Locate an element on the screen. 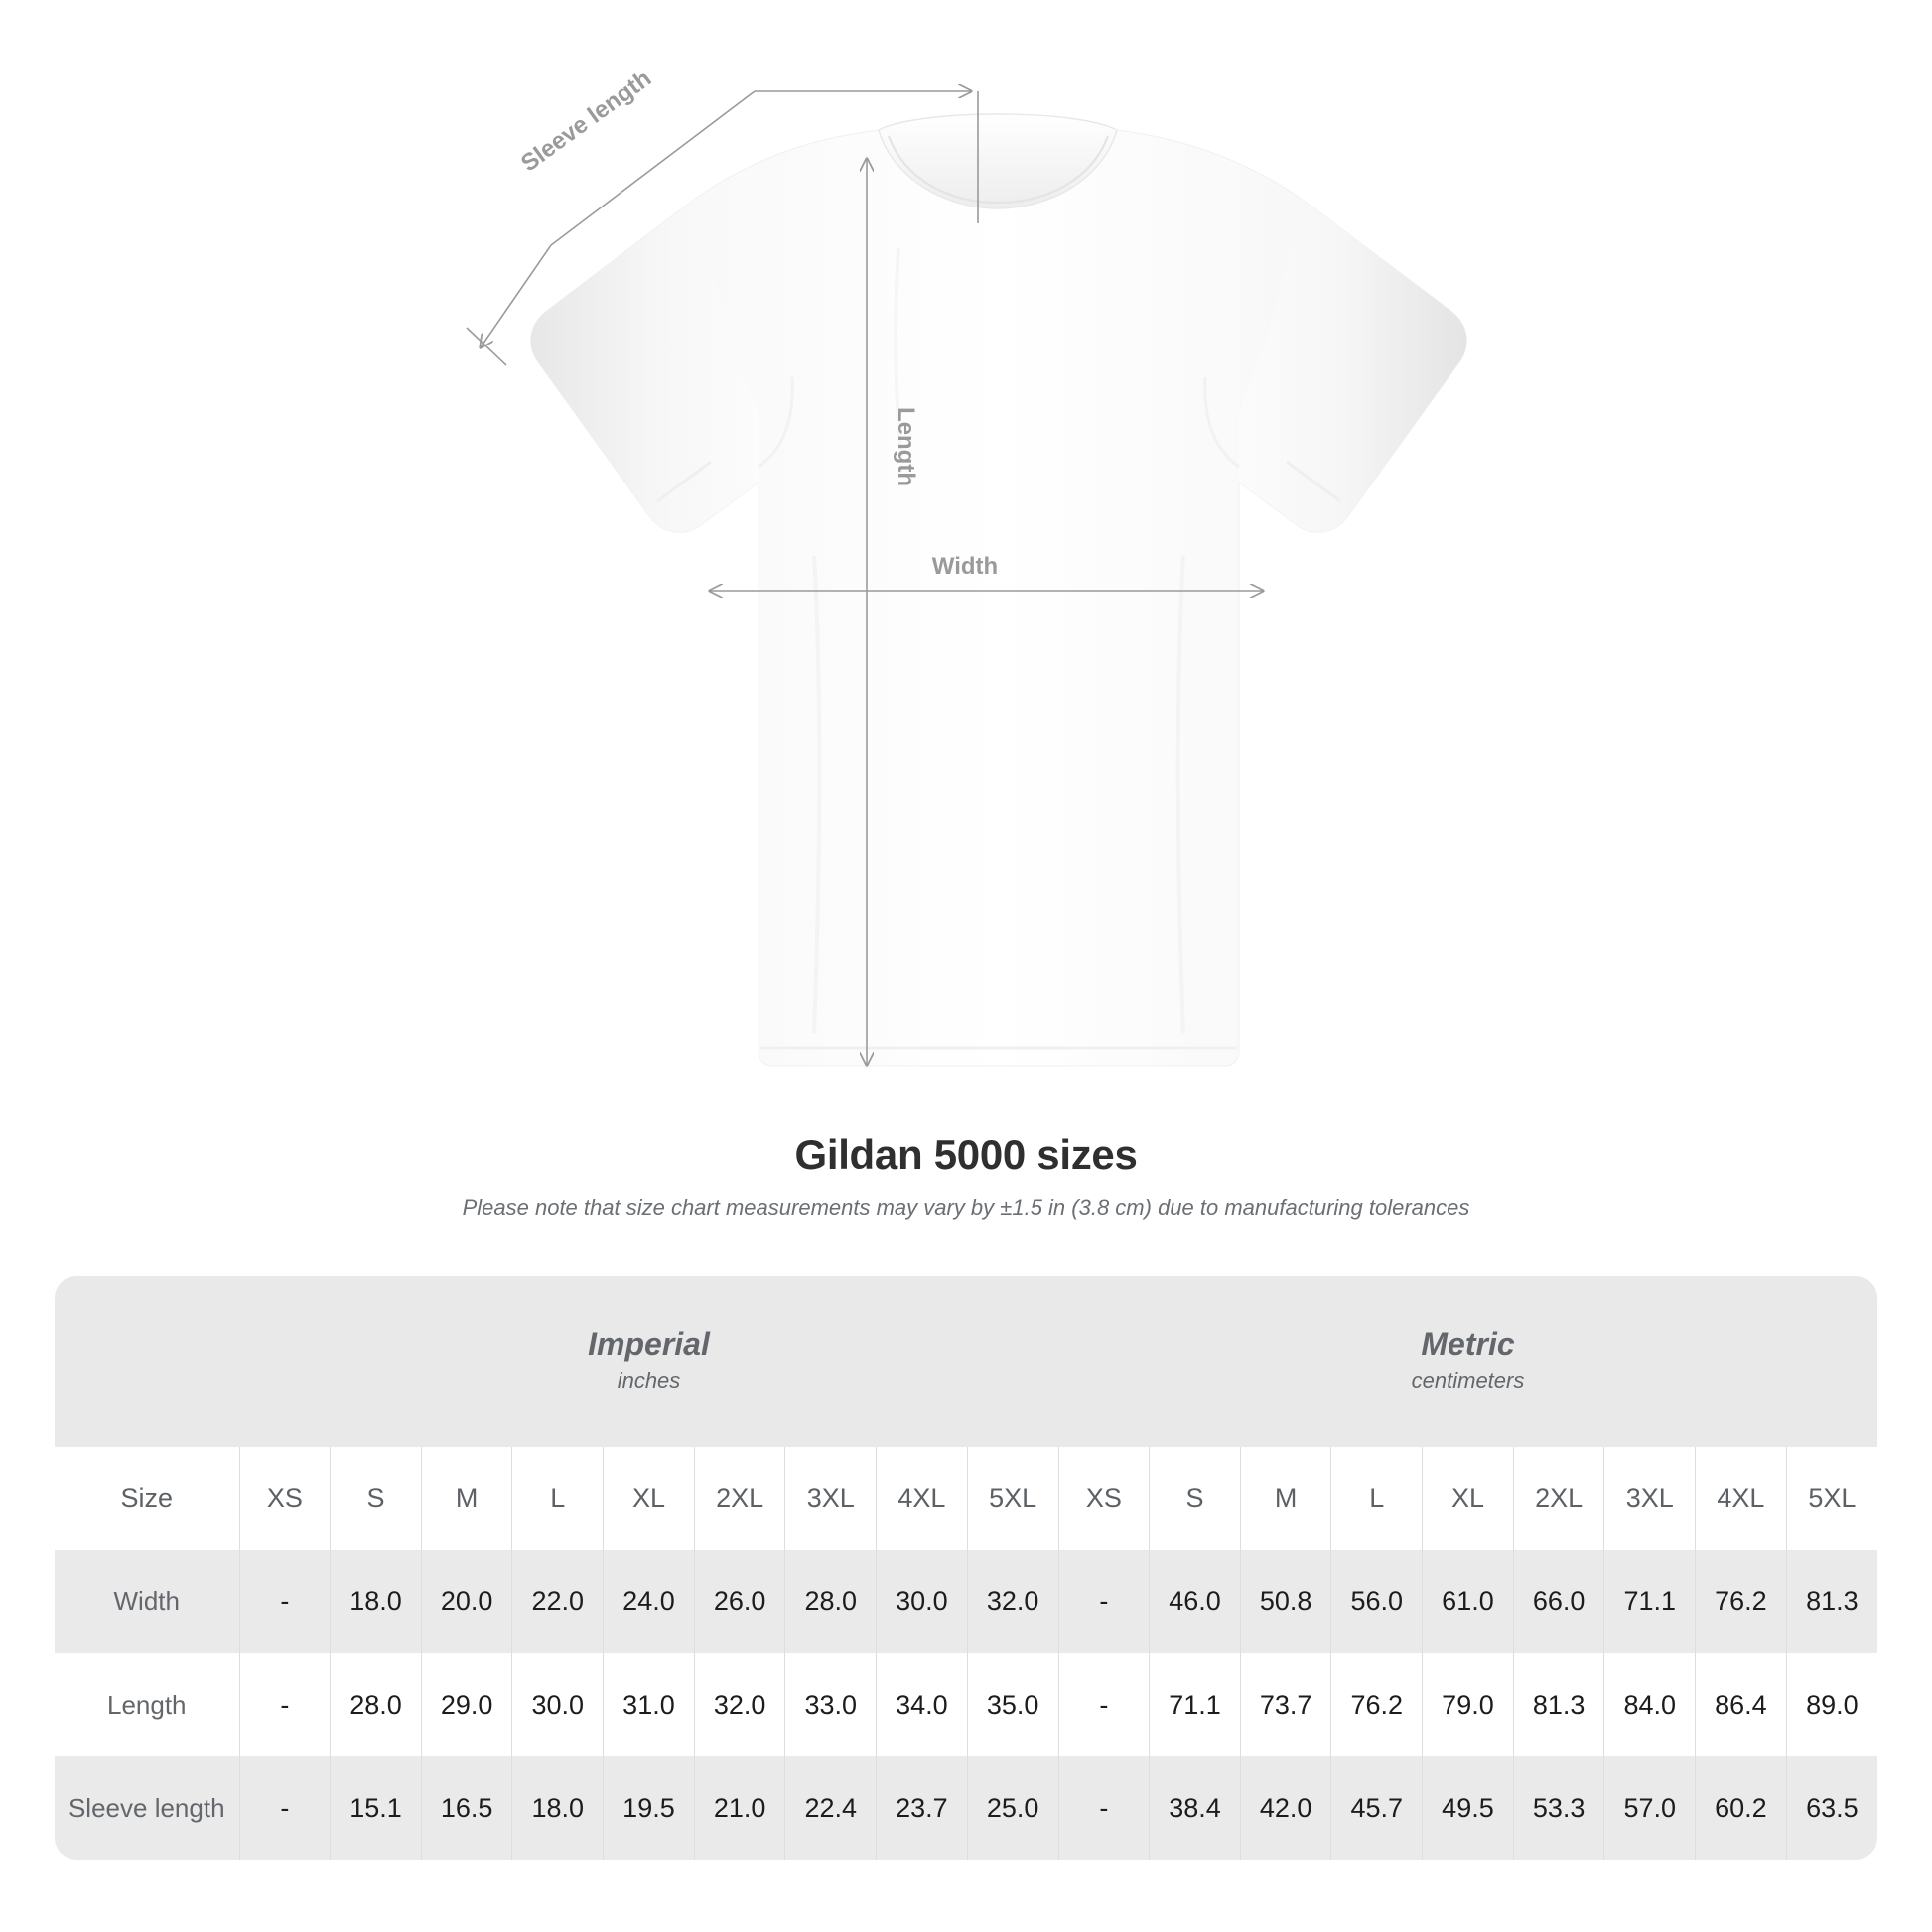 This screenshot has height=1932, width=1932. size-column-header-metric-2xl: 2XL is located at coordinates (1558, 1499).